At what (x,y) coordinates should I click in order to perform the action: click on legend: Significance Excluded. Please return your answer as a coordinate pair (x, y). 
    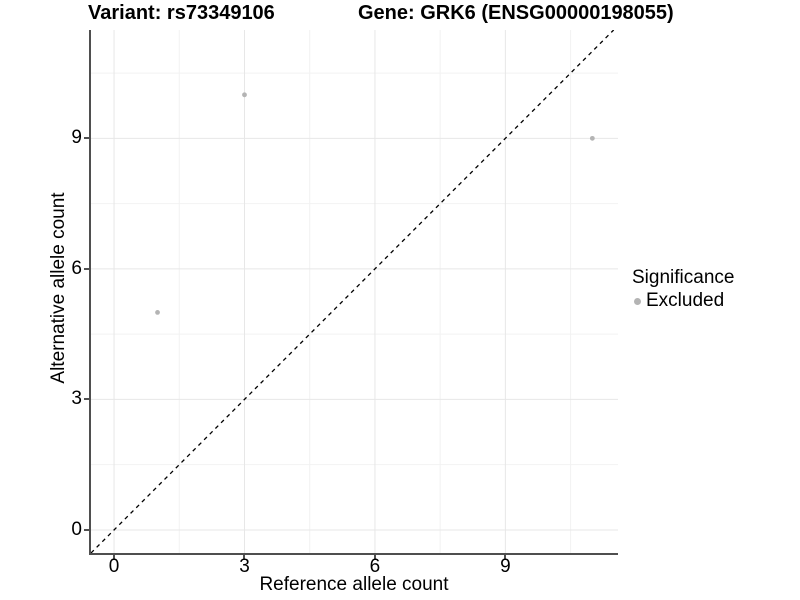
    Looking at the image, I should click on (683, 289).